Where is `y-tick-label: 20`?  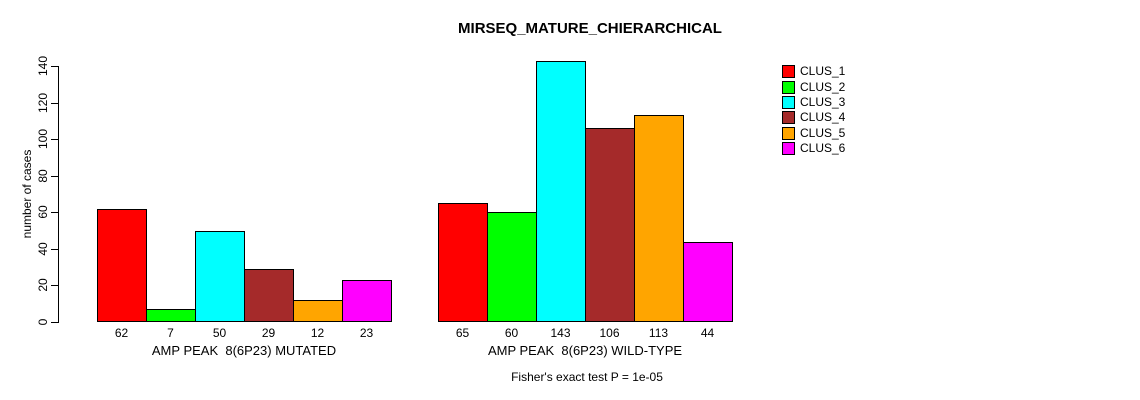
y-tick-label: 20 is located at coordinates (43, 285).